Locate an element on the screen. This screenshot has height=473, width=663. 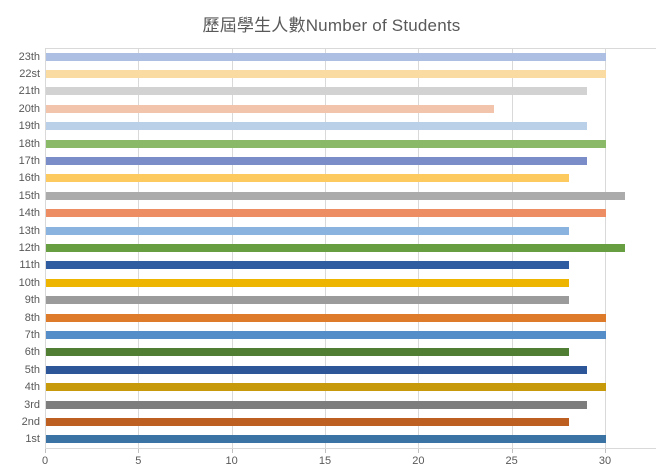
bar-22st is located at coordinates (326, 74).